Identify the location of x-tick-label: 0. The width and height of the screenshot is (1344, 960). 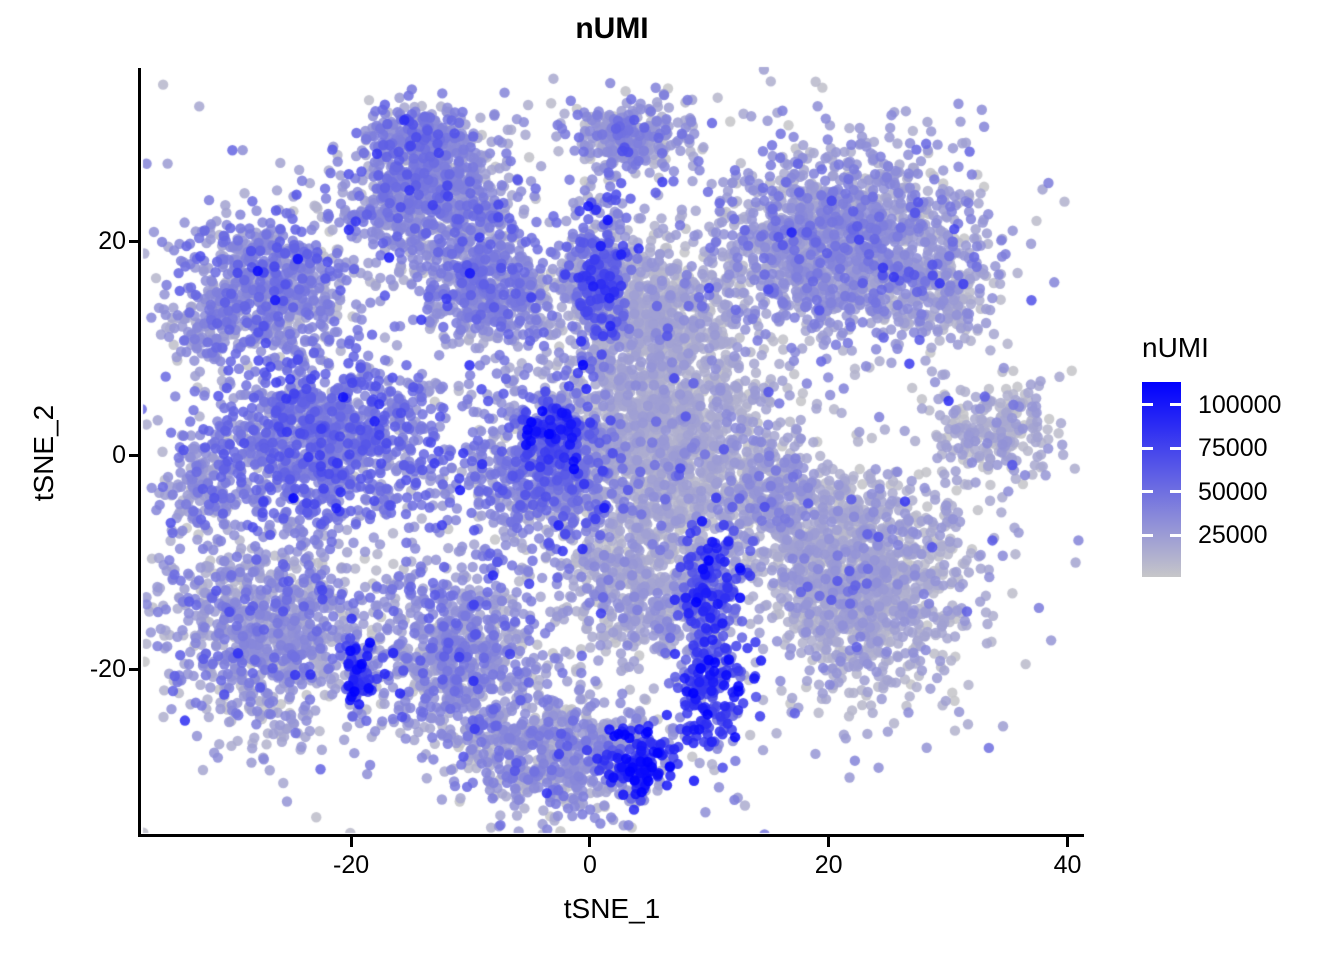
(589, 865).